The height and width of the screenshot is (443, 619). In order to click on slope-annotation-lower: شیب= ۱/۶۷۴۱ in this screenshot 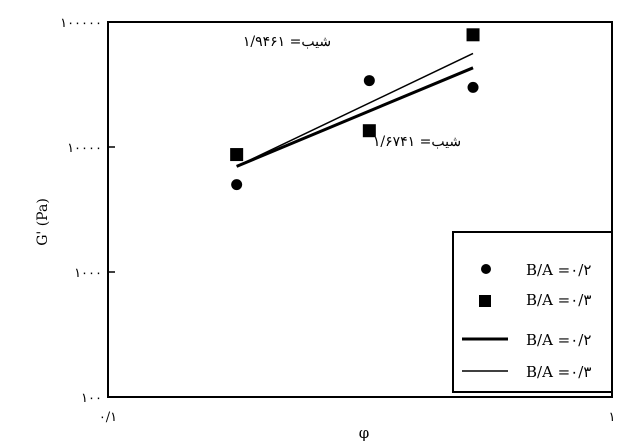, I will do `click(417, 142)`.